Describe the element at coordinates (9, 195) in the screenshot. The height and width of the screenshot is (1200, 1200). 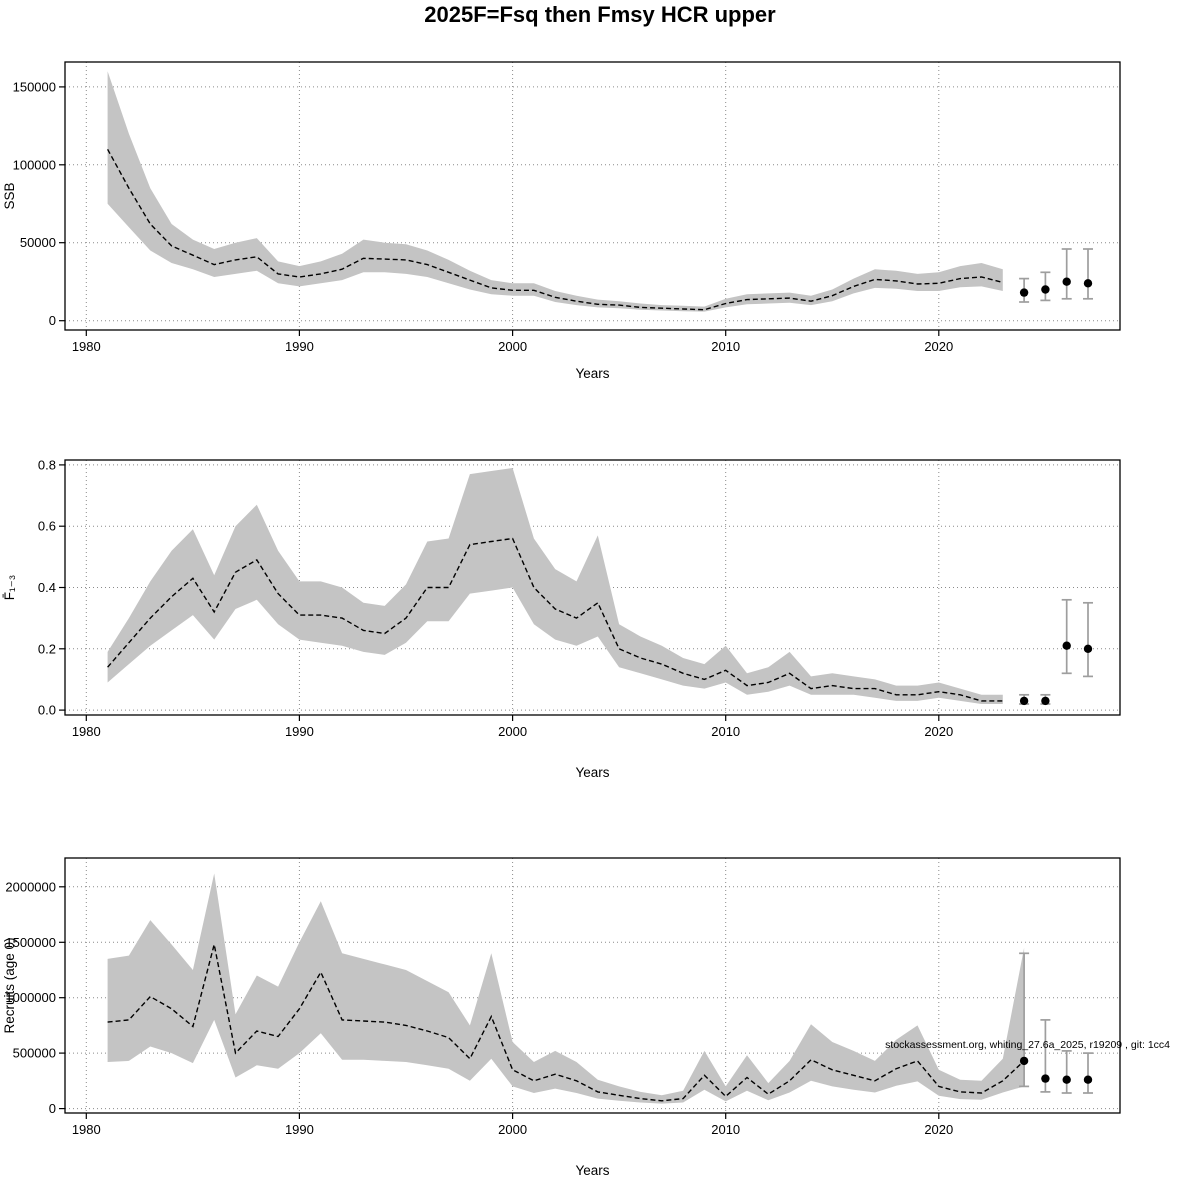
I see `y-axis-label: SSB` at that location.